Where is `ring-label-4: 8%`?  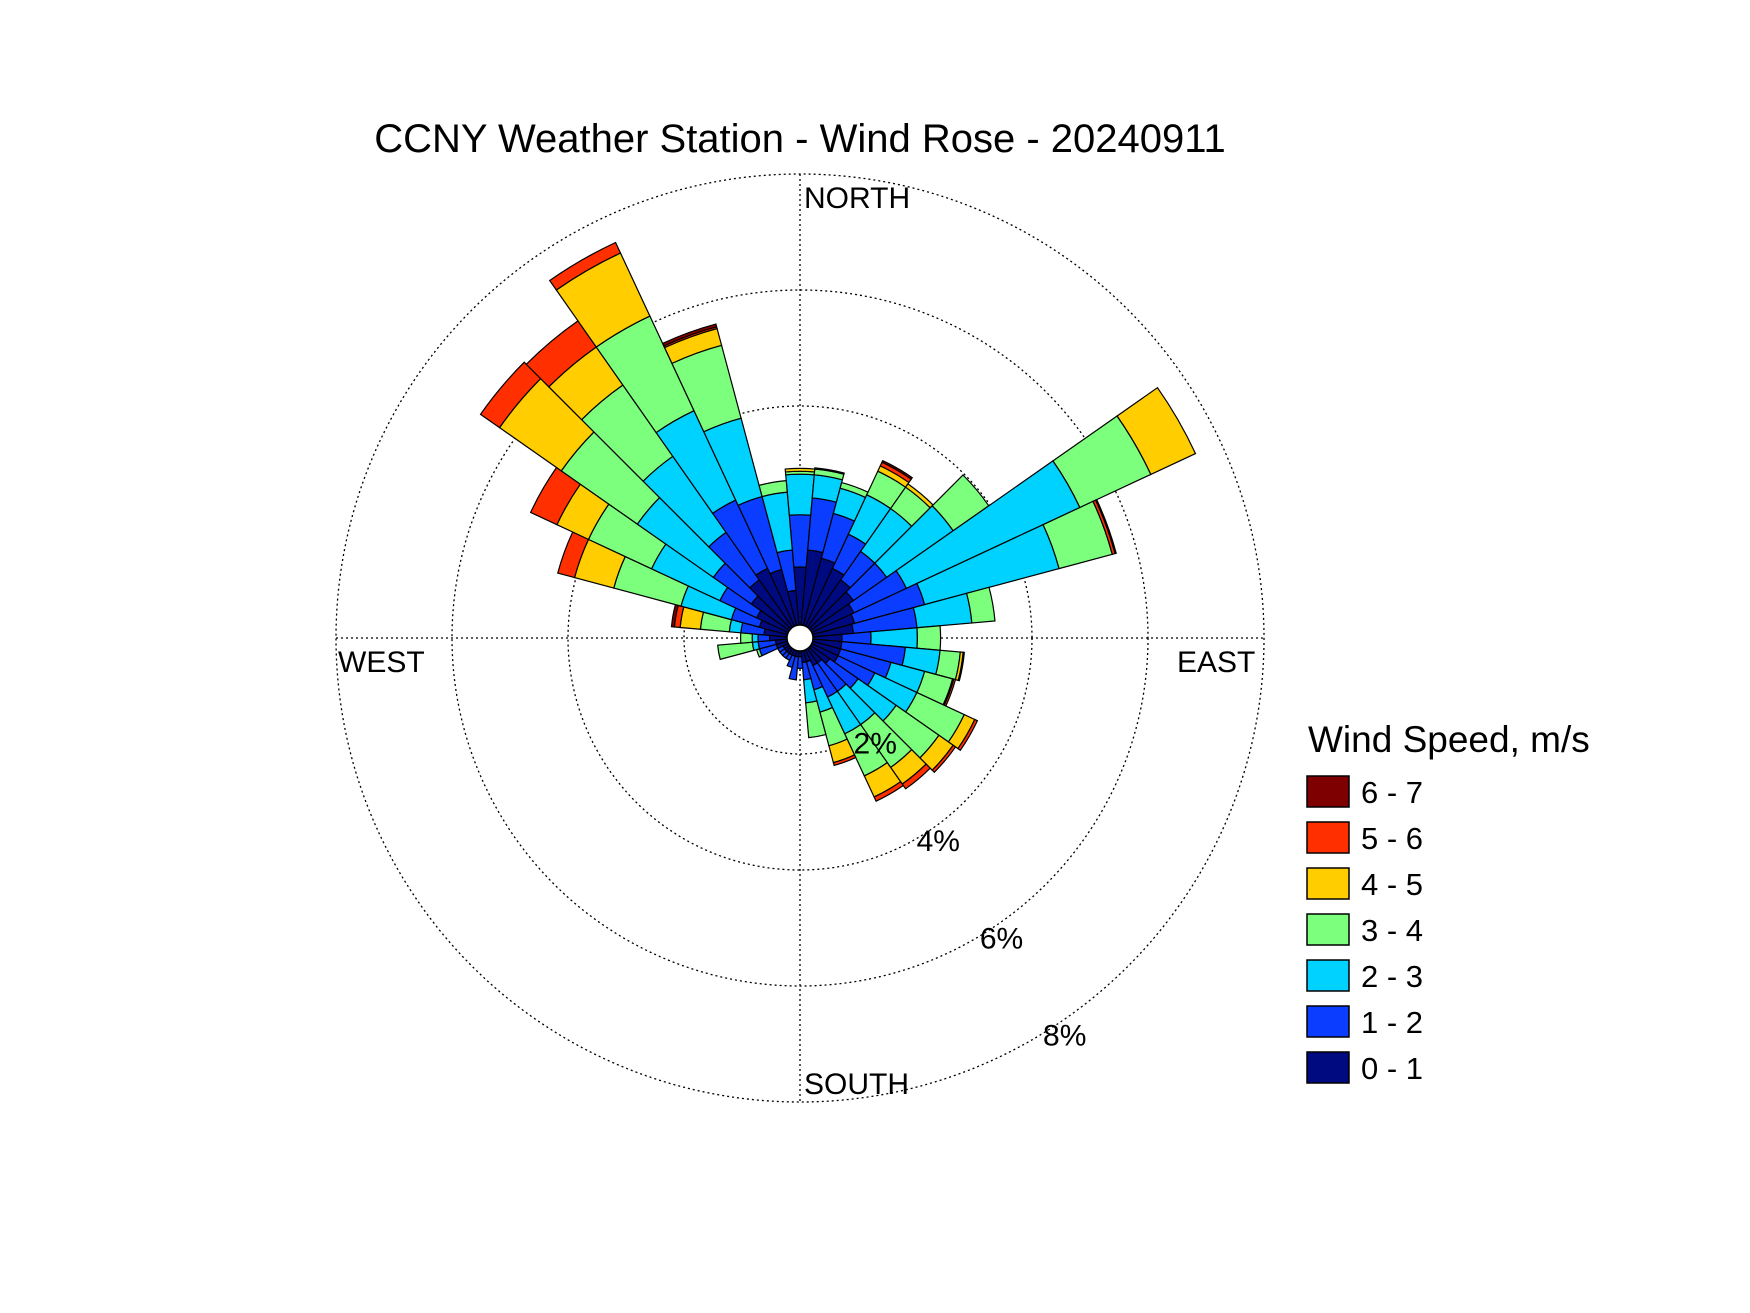 ring-label-4: 8% is located at coordinates (1064, 1036).